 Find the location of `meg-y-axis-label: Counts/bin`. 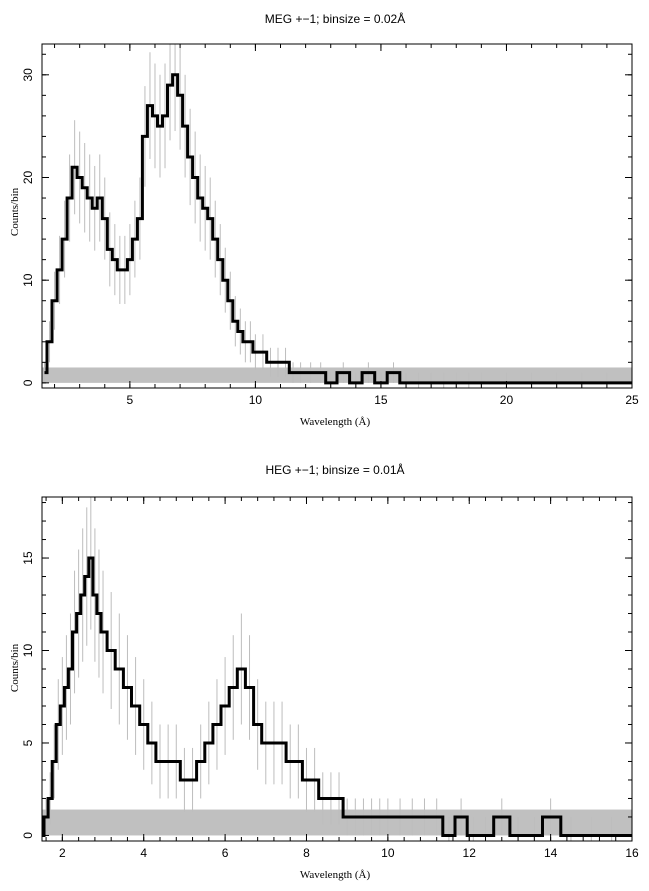

meg-y-axis-label: Counts/bin is located at coordinates (15, 211).